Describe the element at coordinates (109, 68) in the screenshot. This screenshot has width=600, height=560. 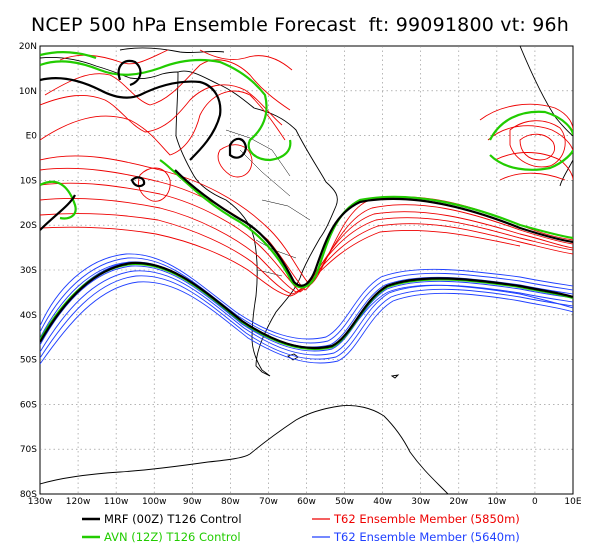
I see `central-america-coastline` at that location.